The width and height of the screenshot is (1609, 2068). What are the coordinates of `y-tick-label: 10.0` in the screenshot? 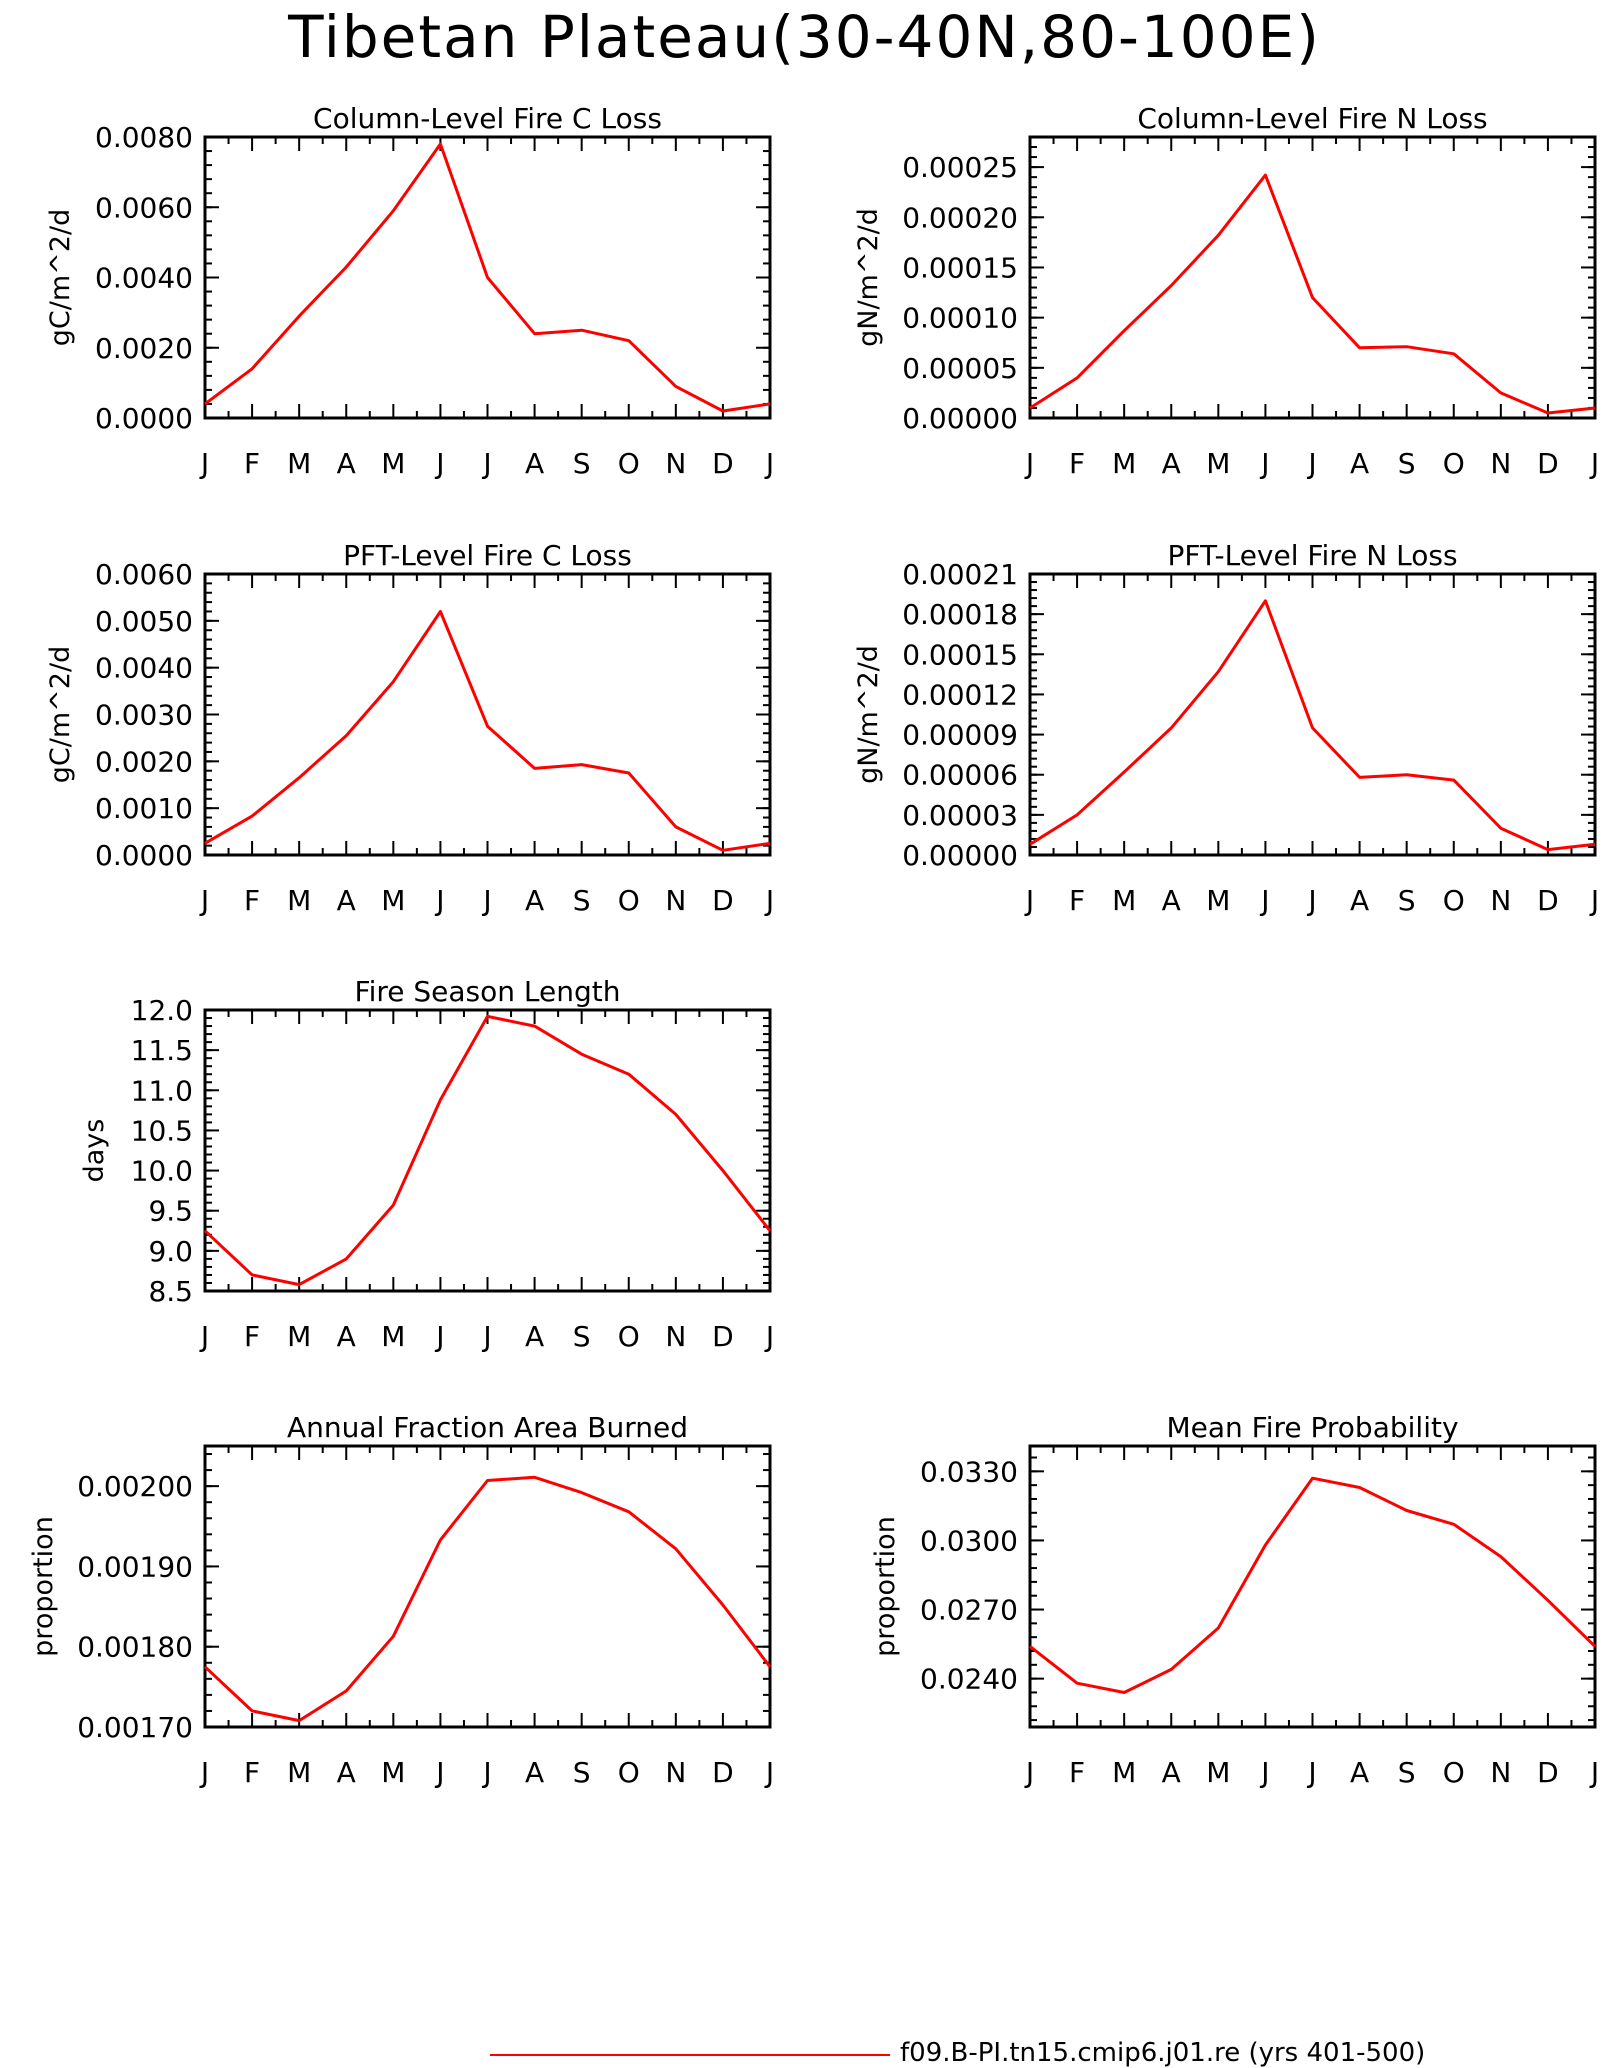 It's located at (162, 1171).